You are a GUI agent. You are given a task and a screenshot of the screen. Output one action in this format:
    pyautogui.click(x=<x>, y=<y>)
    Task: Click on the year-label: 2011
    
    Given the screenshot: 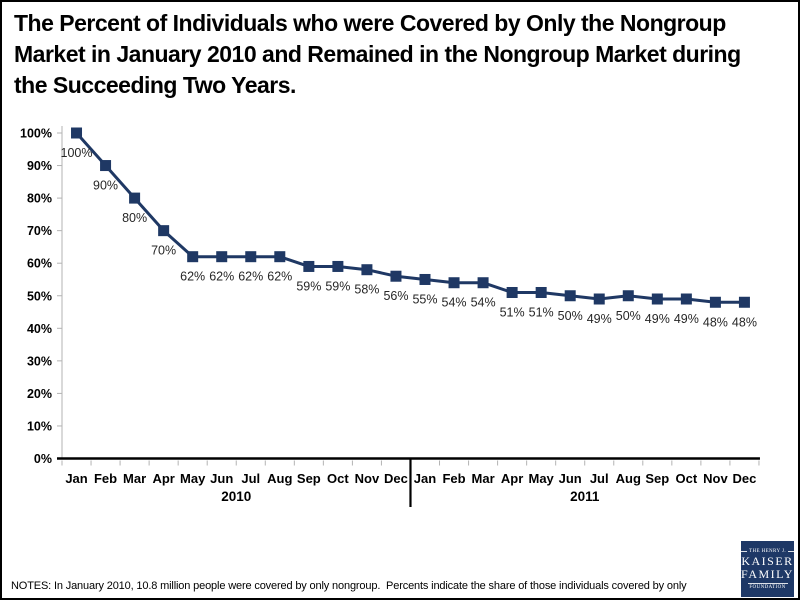 What is the action you would take?
    pyautogui.click(x=585, y=496)
    